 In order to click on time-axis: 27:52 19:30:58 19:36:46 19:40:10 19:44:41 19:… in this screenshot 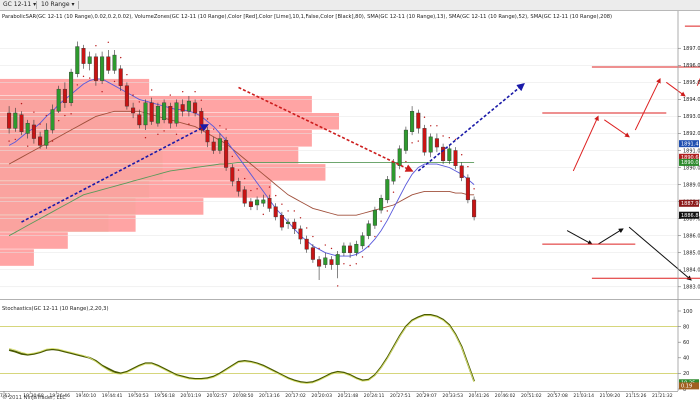, I will do `click(336, 395)`.